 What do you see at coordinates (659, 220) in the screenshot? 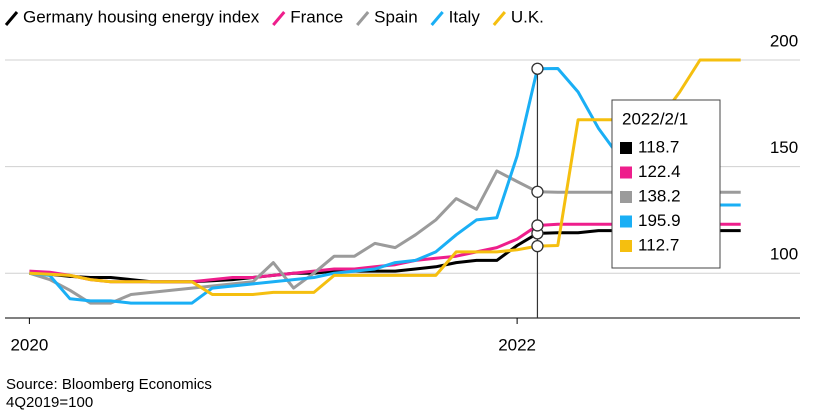
I see `tooltip-value: 195.9` at bounding box center [659, 220].